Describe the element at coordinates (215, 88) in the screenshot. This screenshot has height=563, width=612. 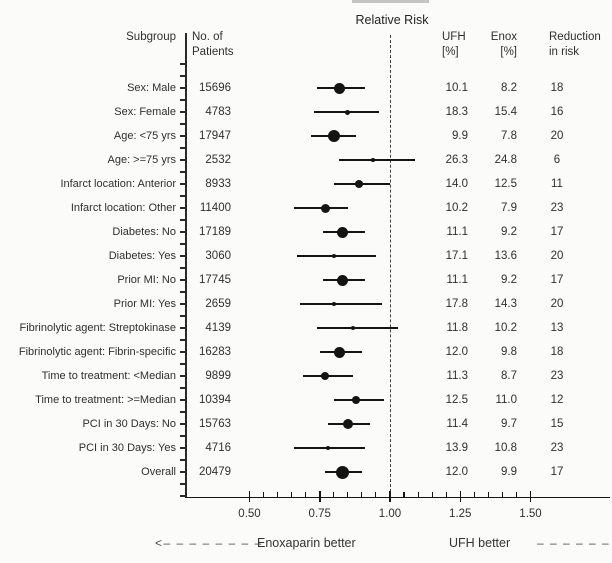
I see `patients-count: 15696` at that location.